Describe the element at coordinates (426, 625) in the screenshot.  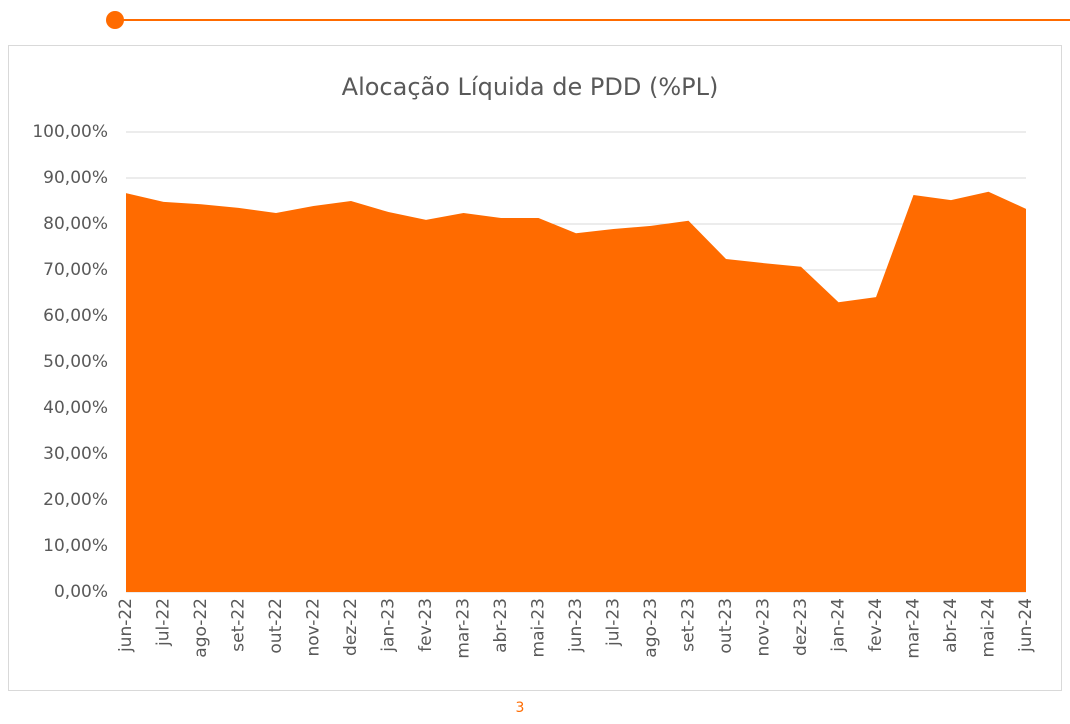
I see `x-tick-label: fev-23` at that location.